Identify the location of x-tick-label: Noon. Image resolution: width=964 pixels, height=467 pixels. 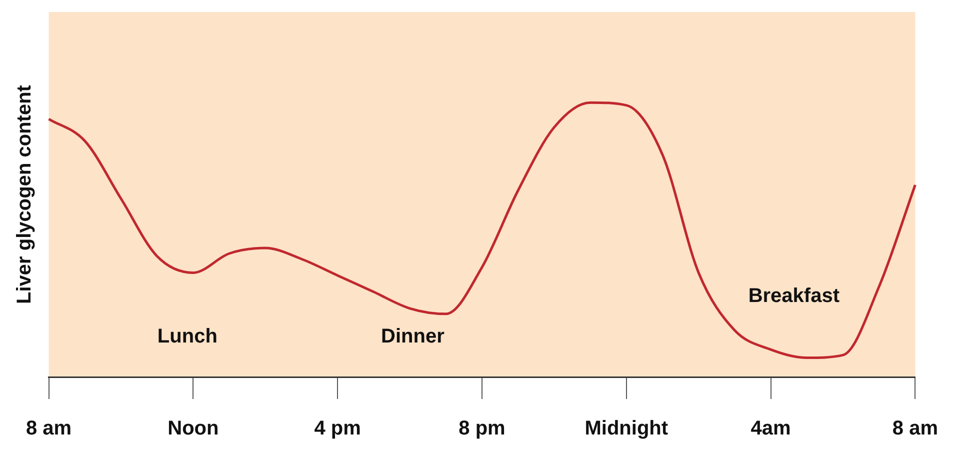
(193, 429).